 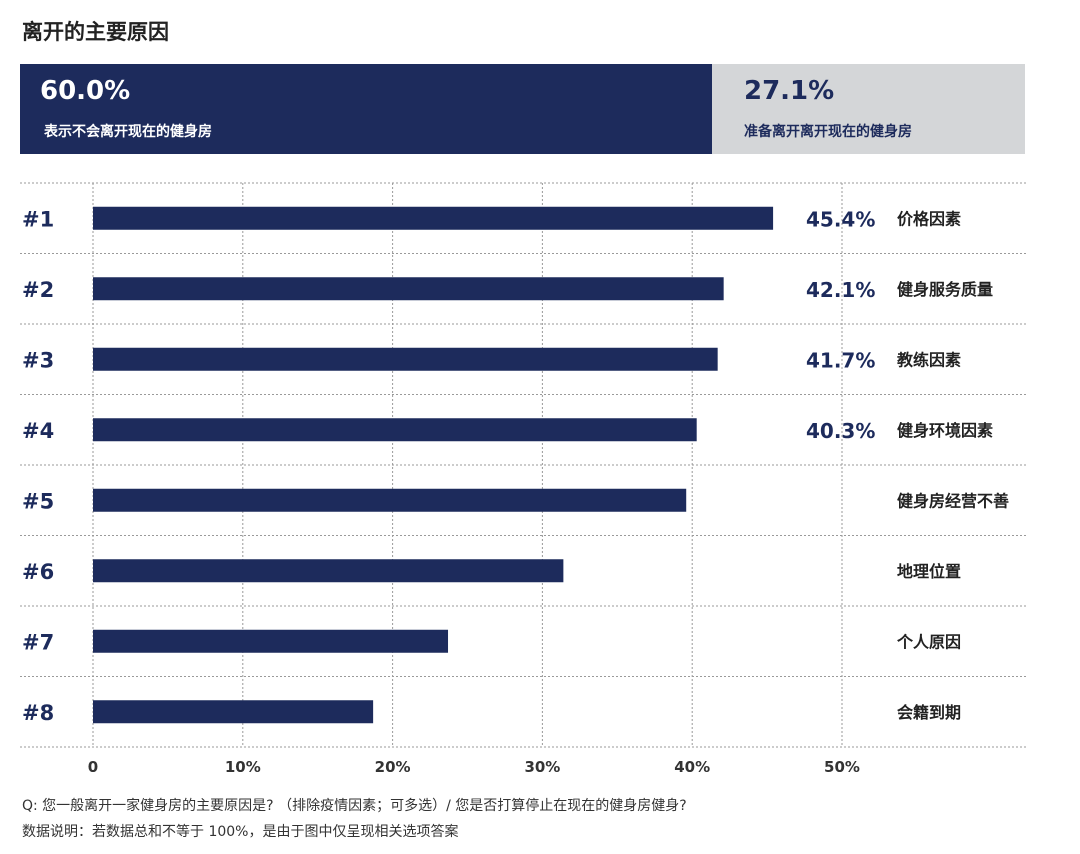 What do you see at coordinates (38, 642) in the screenshot?
I see `rank-label: #7` at bounding box center [38, 642].